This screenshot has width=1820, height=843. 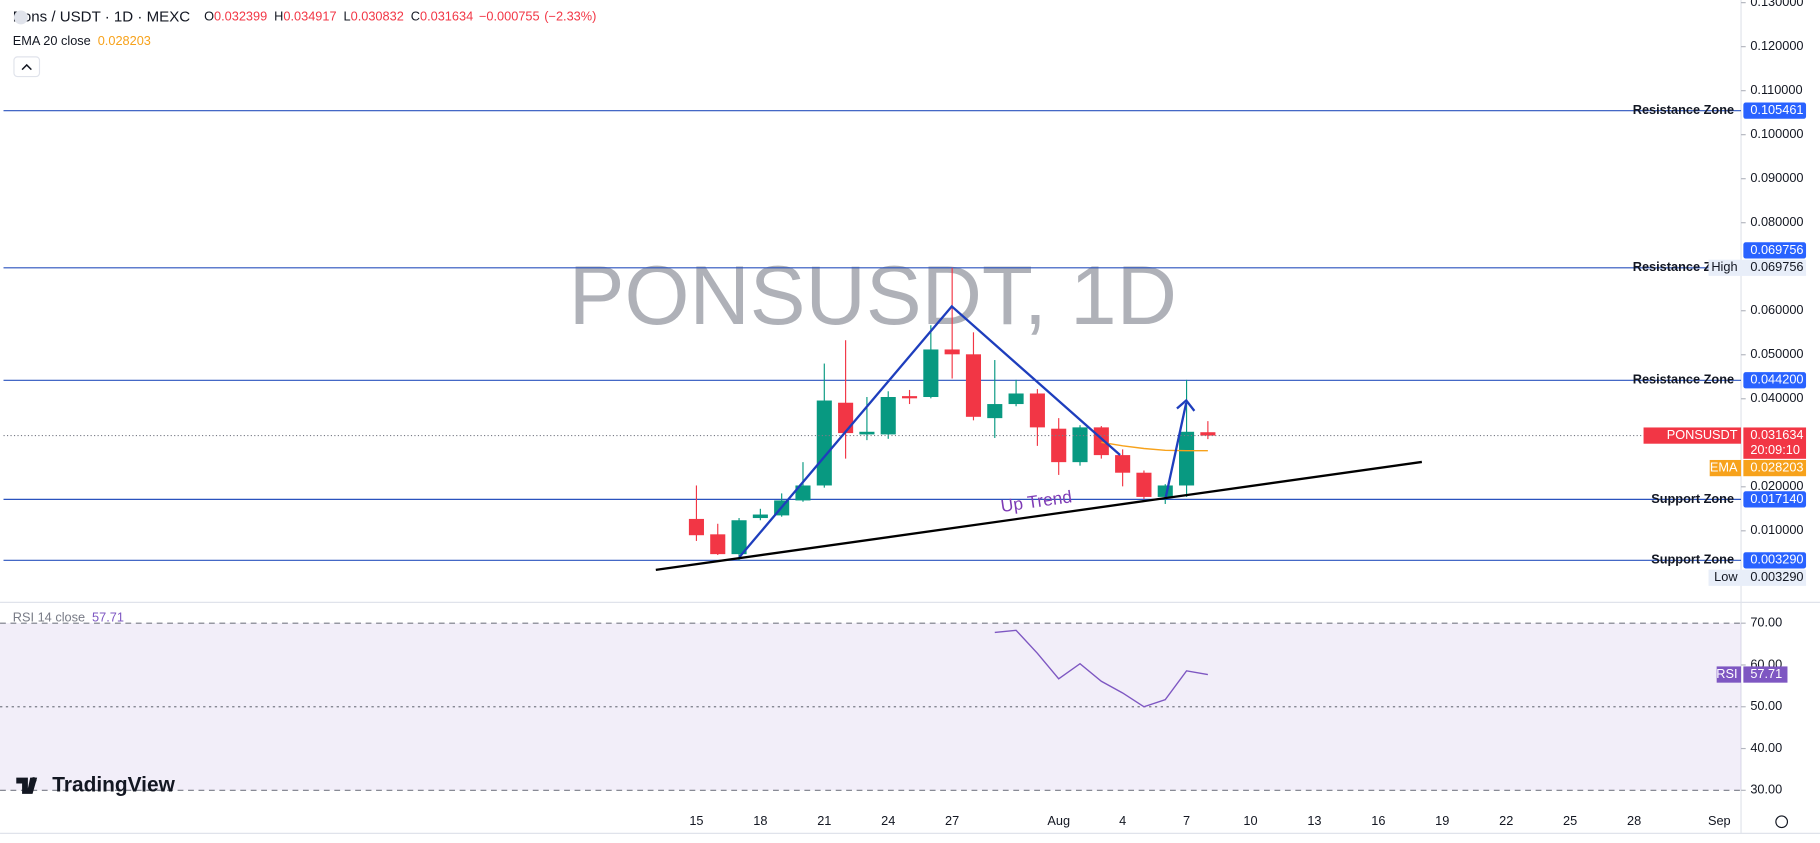 I want to click on rsi-name: RSI 14 close, so click(x=49, y=617).